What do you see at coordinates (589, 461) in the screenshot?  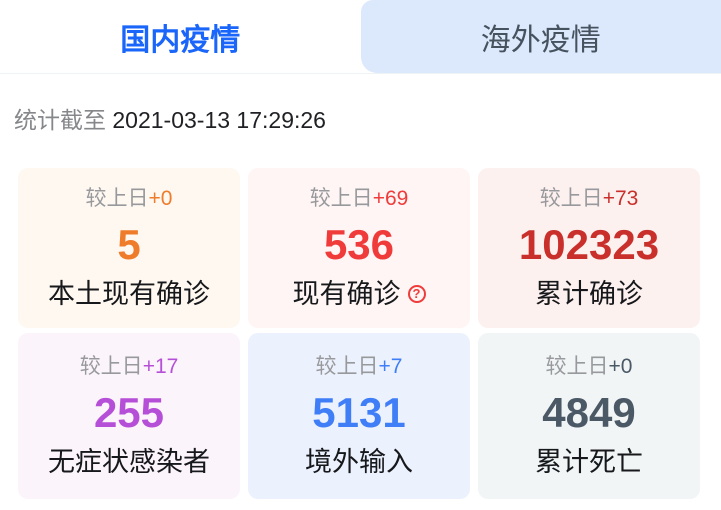 I see `stat-label: 累计死亡` at bounding box center [589, 461].